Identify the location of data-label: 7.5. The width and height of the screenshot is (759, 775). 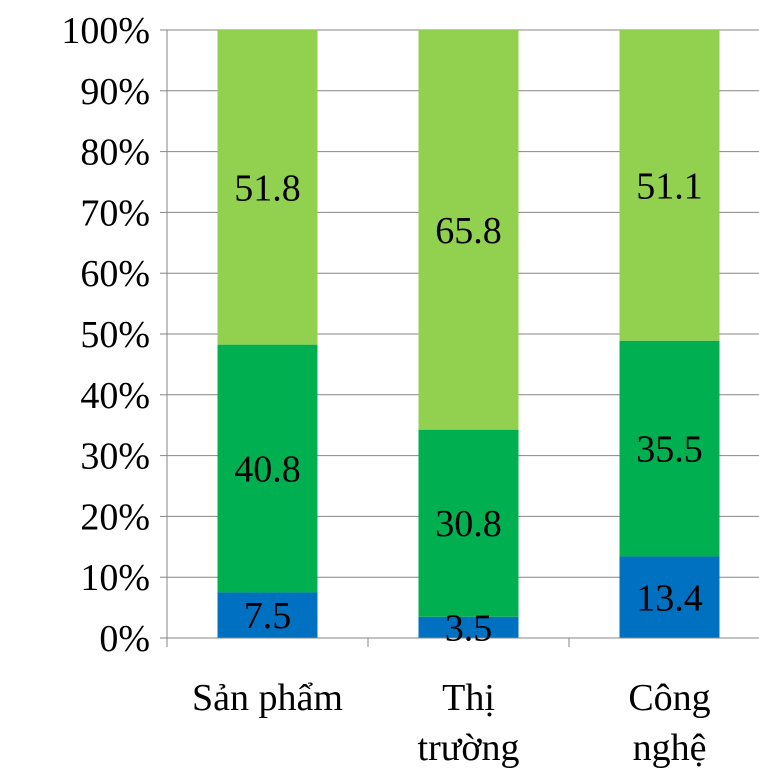
(268, 616).